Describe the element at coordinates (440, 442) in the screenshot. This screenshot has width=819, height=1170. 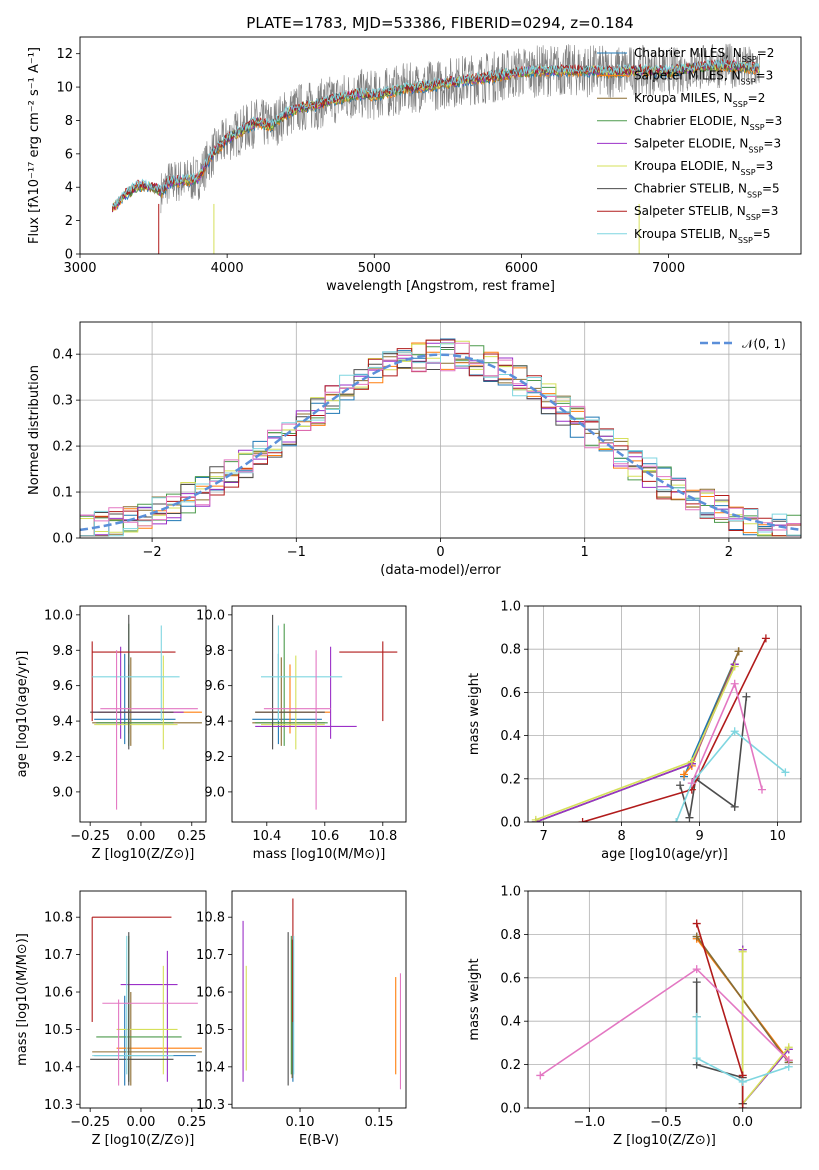
I see `normal-distribution-curve` at that location.